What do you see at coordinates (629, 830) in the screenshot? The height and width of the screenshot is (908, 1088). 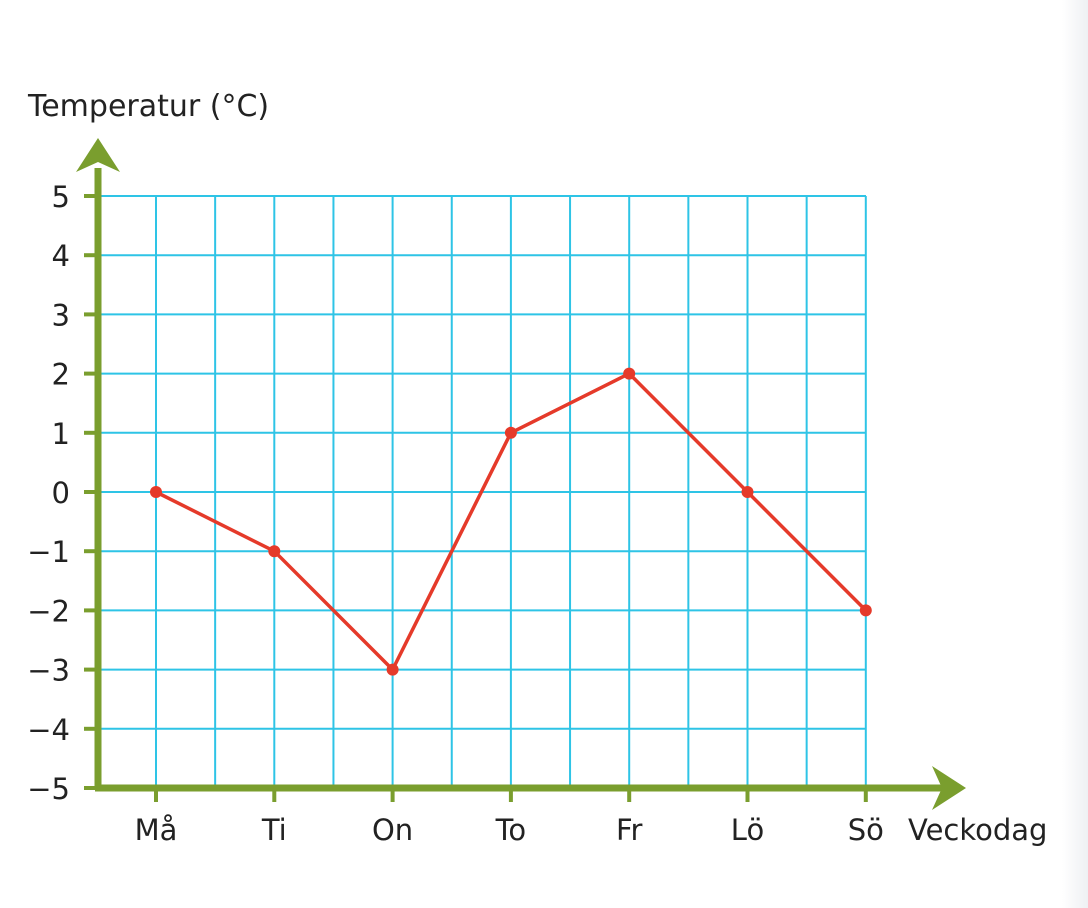 I see `x-tick-label: Fr` at bounding box center [629, 830].